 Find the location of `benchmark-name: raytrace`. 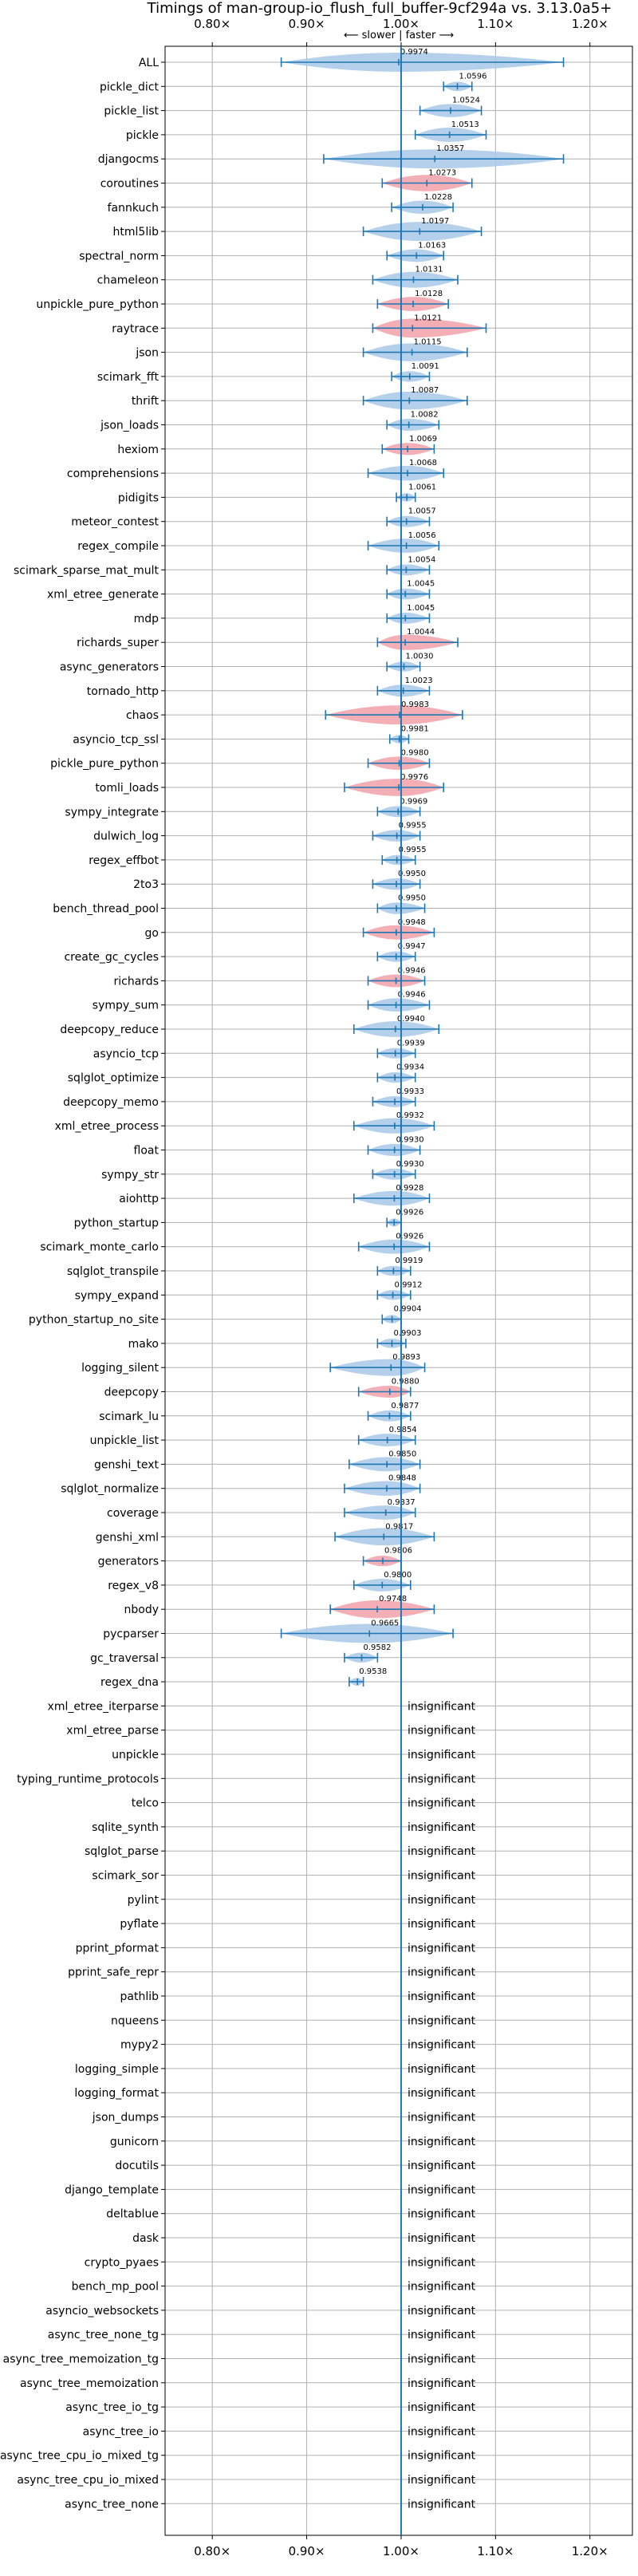

benchmark-name: raytrace is located at coordinates (136, 329).